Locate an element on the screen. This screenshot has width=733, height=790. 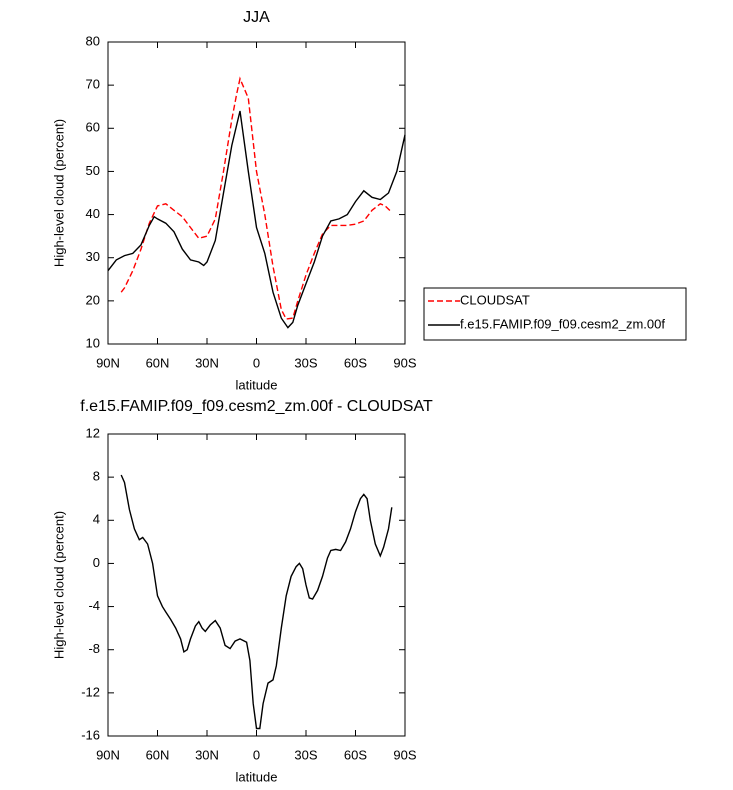
y-tick-label: -4 is located at coordinates (94, 605).